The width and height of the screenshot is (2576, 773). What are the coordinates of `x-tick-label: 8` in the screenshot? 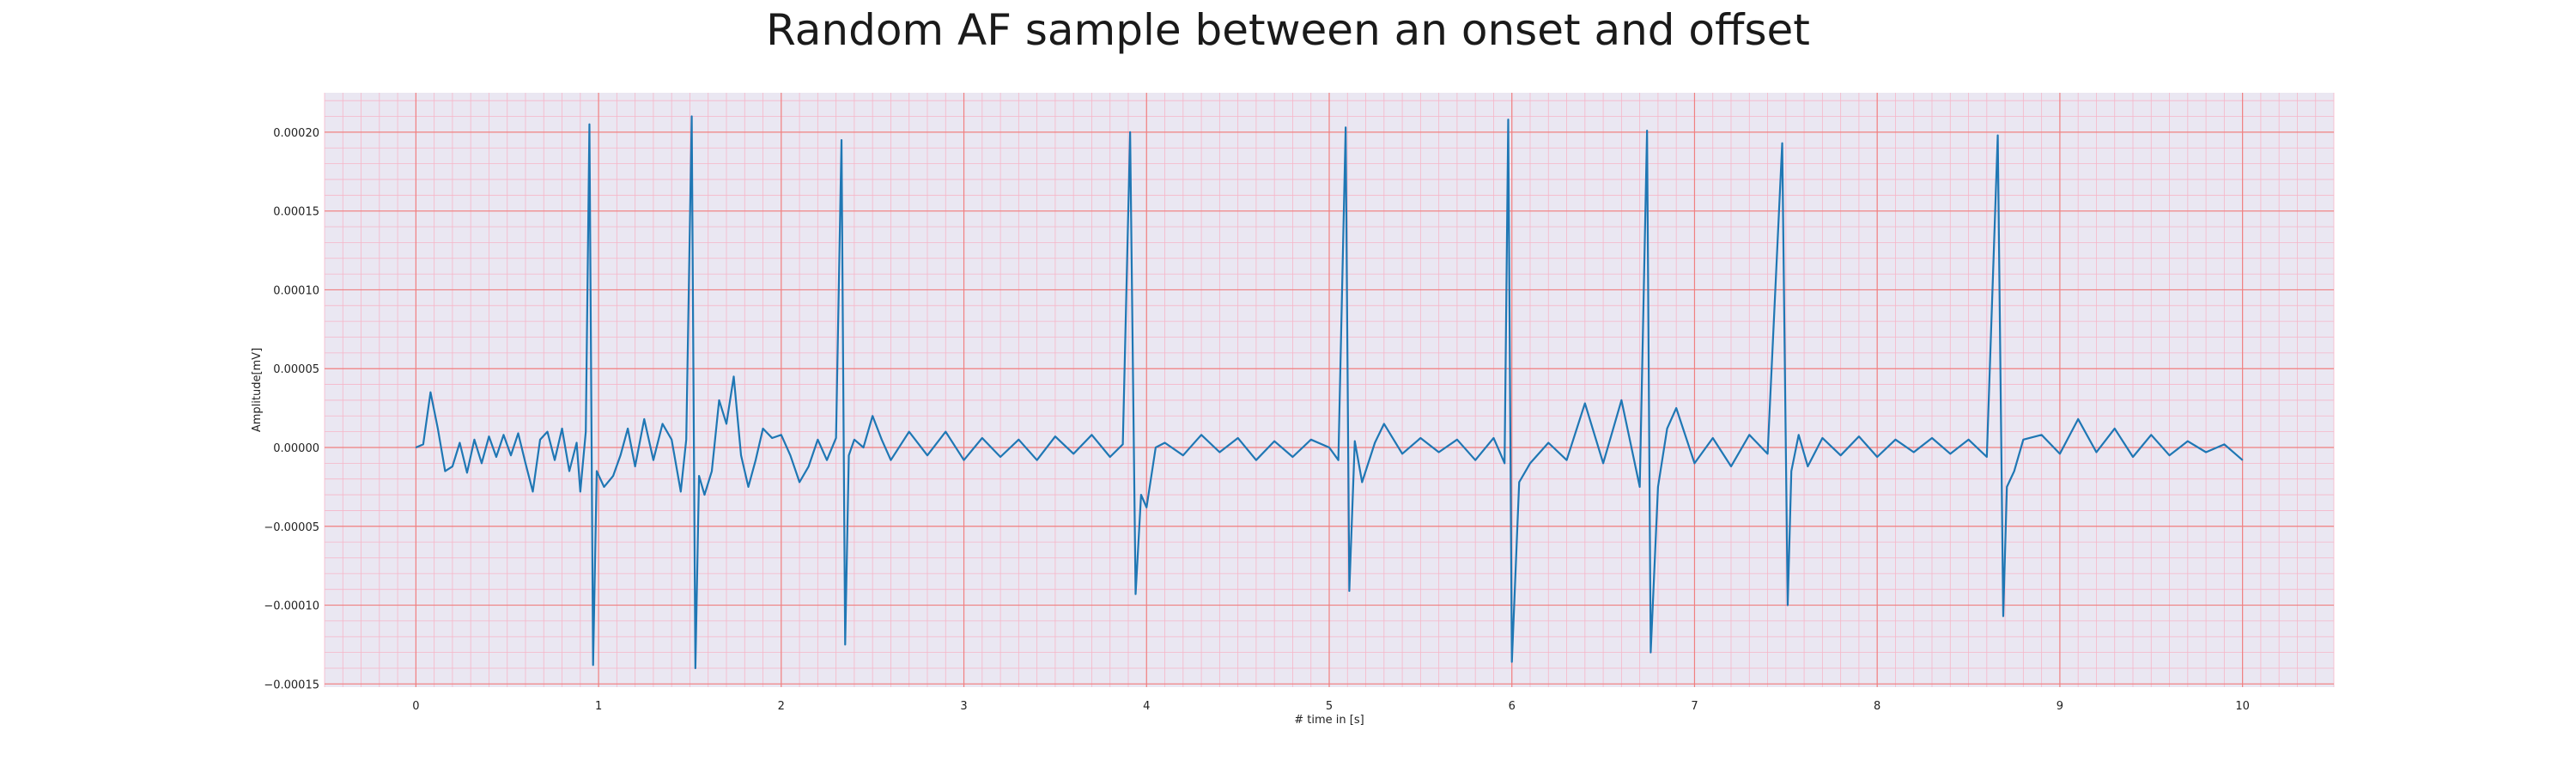 It's located at (1877, 706).